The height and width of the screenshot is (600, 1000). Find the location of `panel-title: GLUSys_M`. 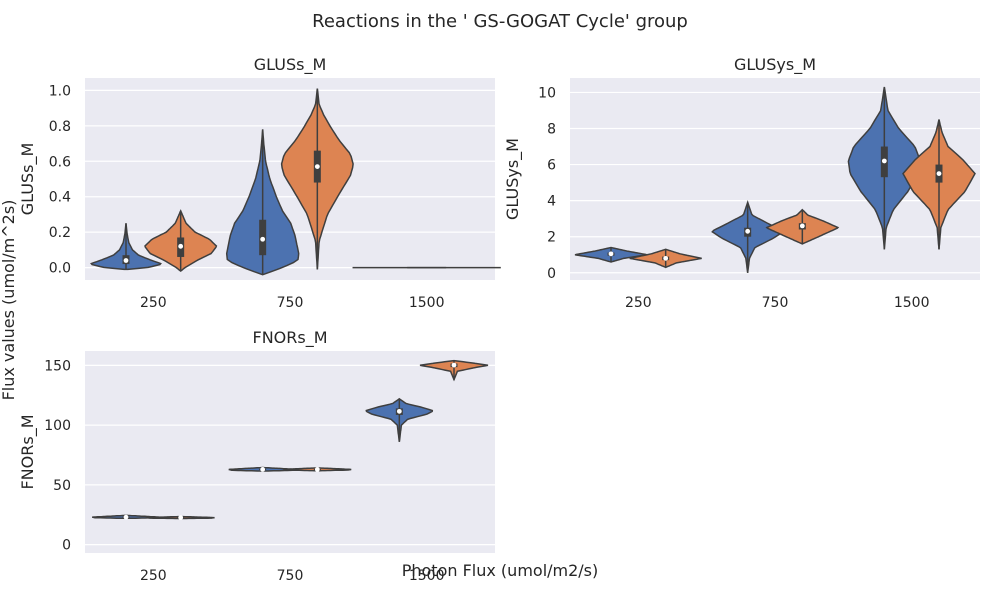

panel-title: GLUSys_M is located at coordinates (775, 65).